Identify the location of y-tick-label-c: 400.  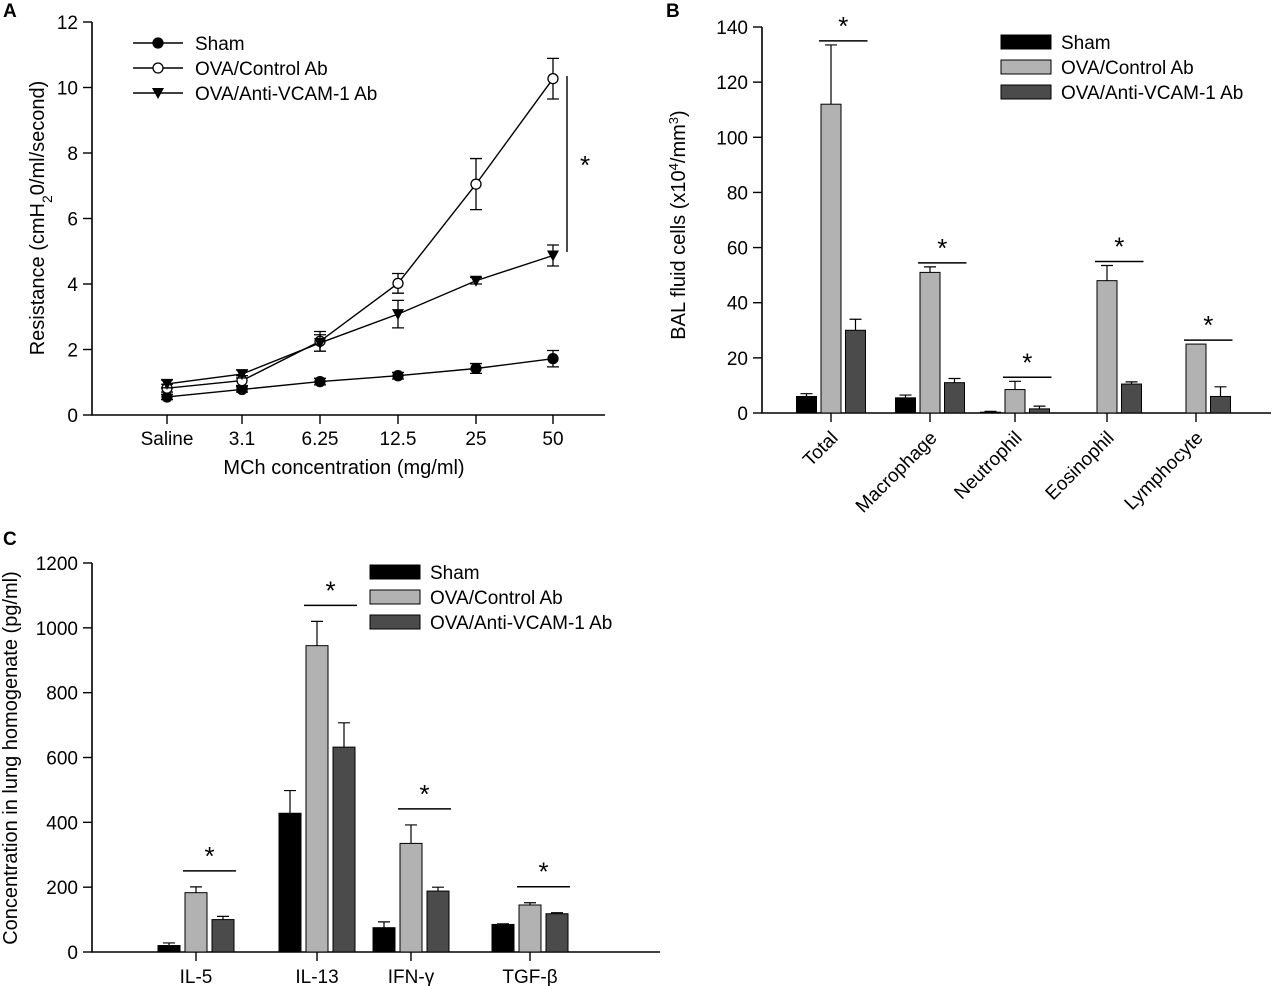
(62, 823).